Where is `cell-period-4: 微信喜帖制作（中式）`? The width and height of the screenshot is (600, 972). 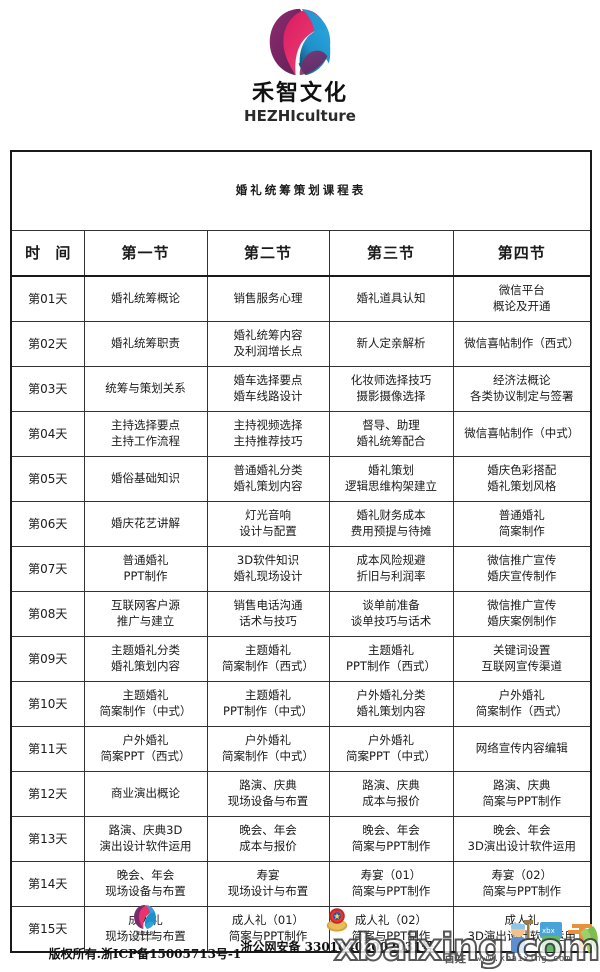 cell-period-4: 微信喜帖制作（中式） is located at coordinates (522, 434).